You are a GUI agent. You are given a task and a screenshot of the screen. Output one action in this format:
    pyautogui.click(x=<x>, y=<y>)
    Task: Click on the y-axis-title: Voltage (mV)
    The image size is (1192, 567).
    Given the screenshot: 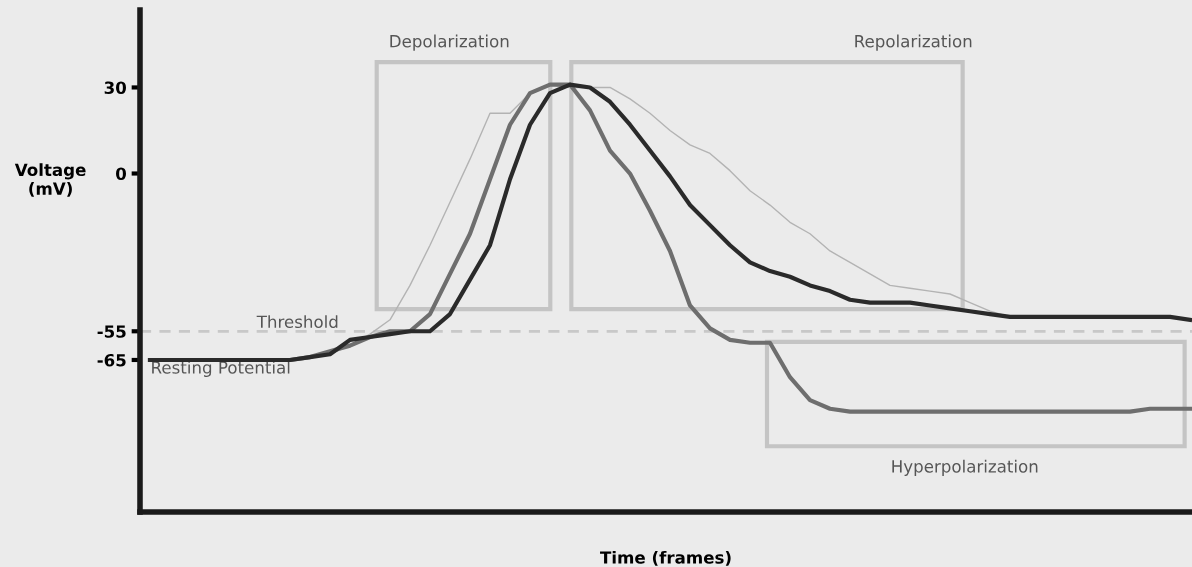 What is the action you would take?
    pyautogui.click(x=50, y=180)
    